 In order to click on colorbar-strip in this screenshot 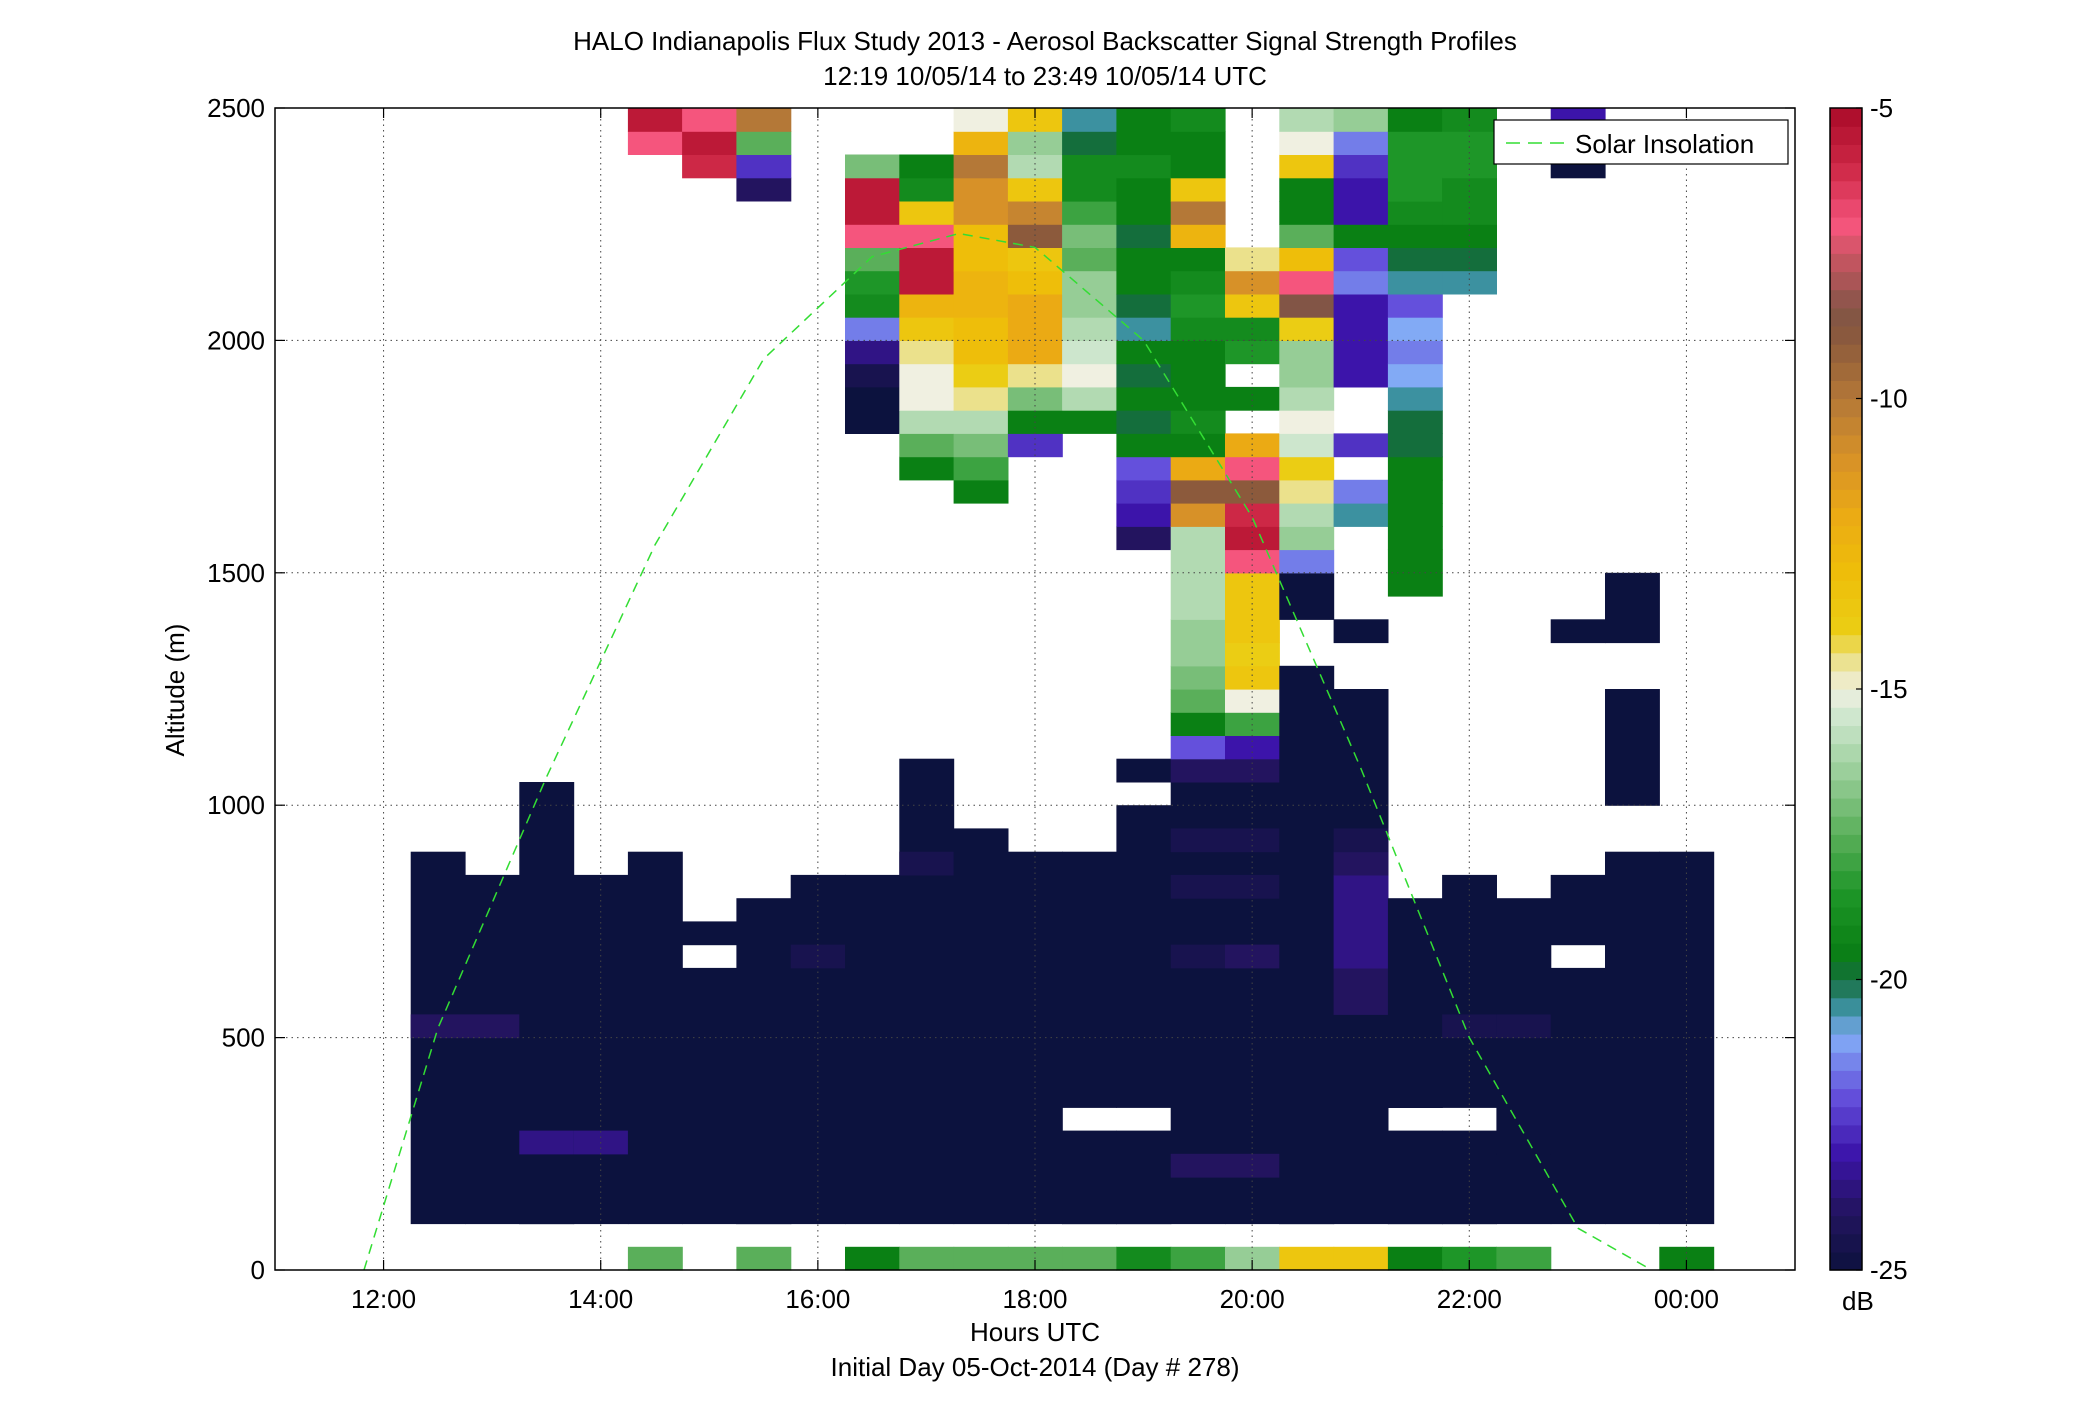, I will do `click(1846, 689)`.